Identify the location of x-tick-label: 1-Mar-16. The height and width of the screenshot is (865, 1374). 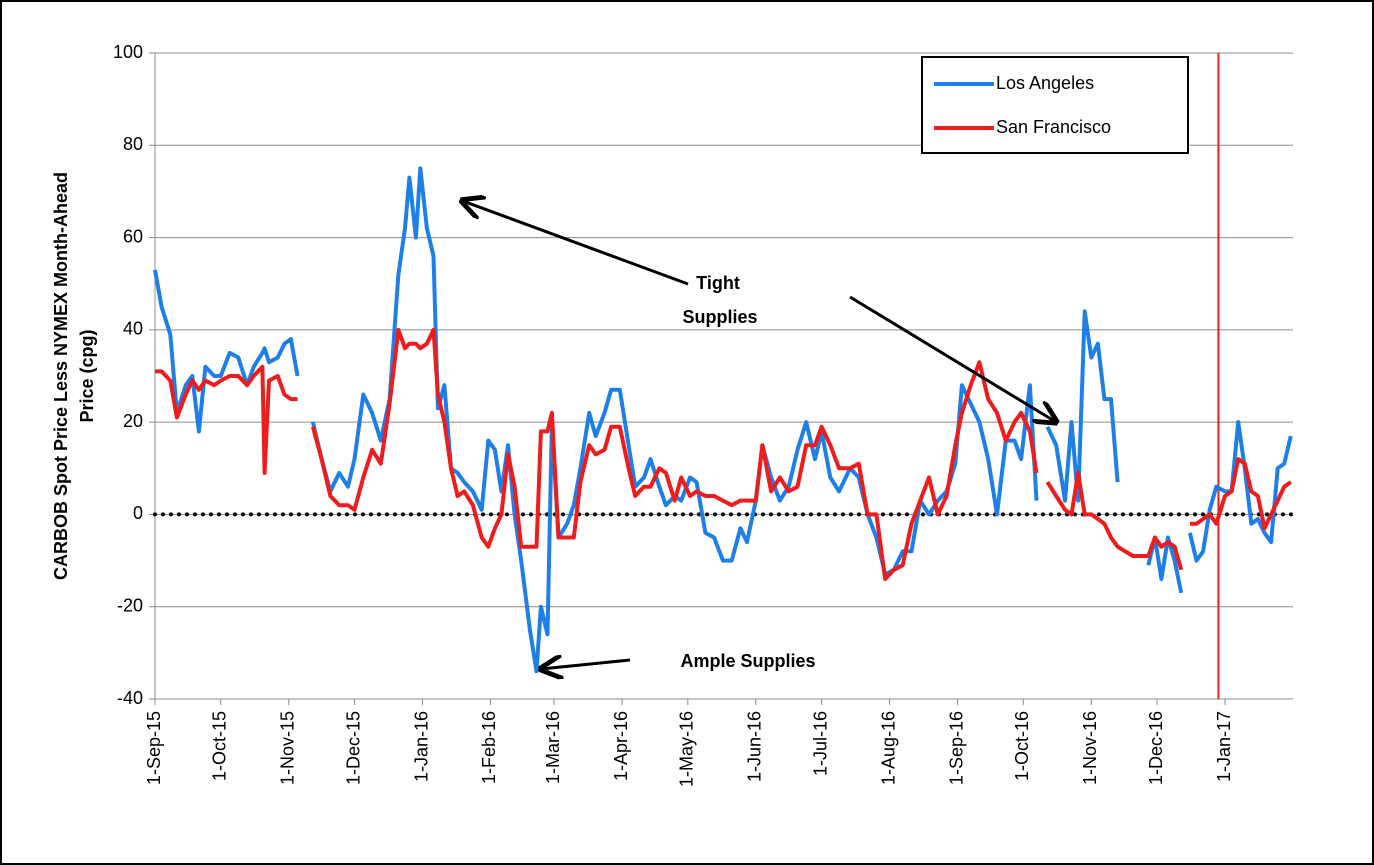
(553, 747).